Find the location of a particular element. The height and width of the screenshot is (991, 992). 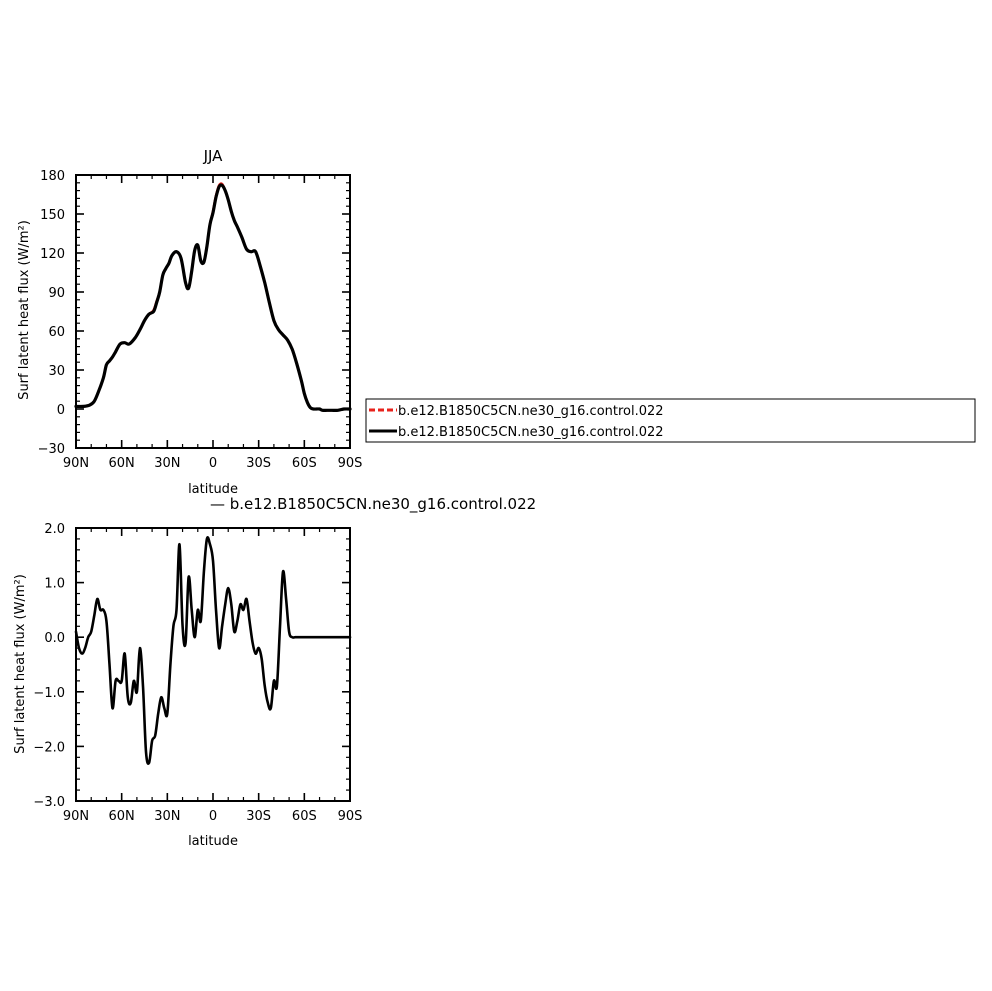

top-y-tick-label: 90 is located at coordinates (56, 293).